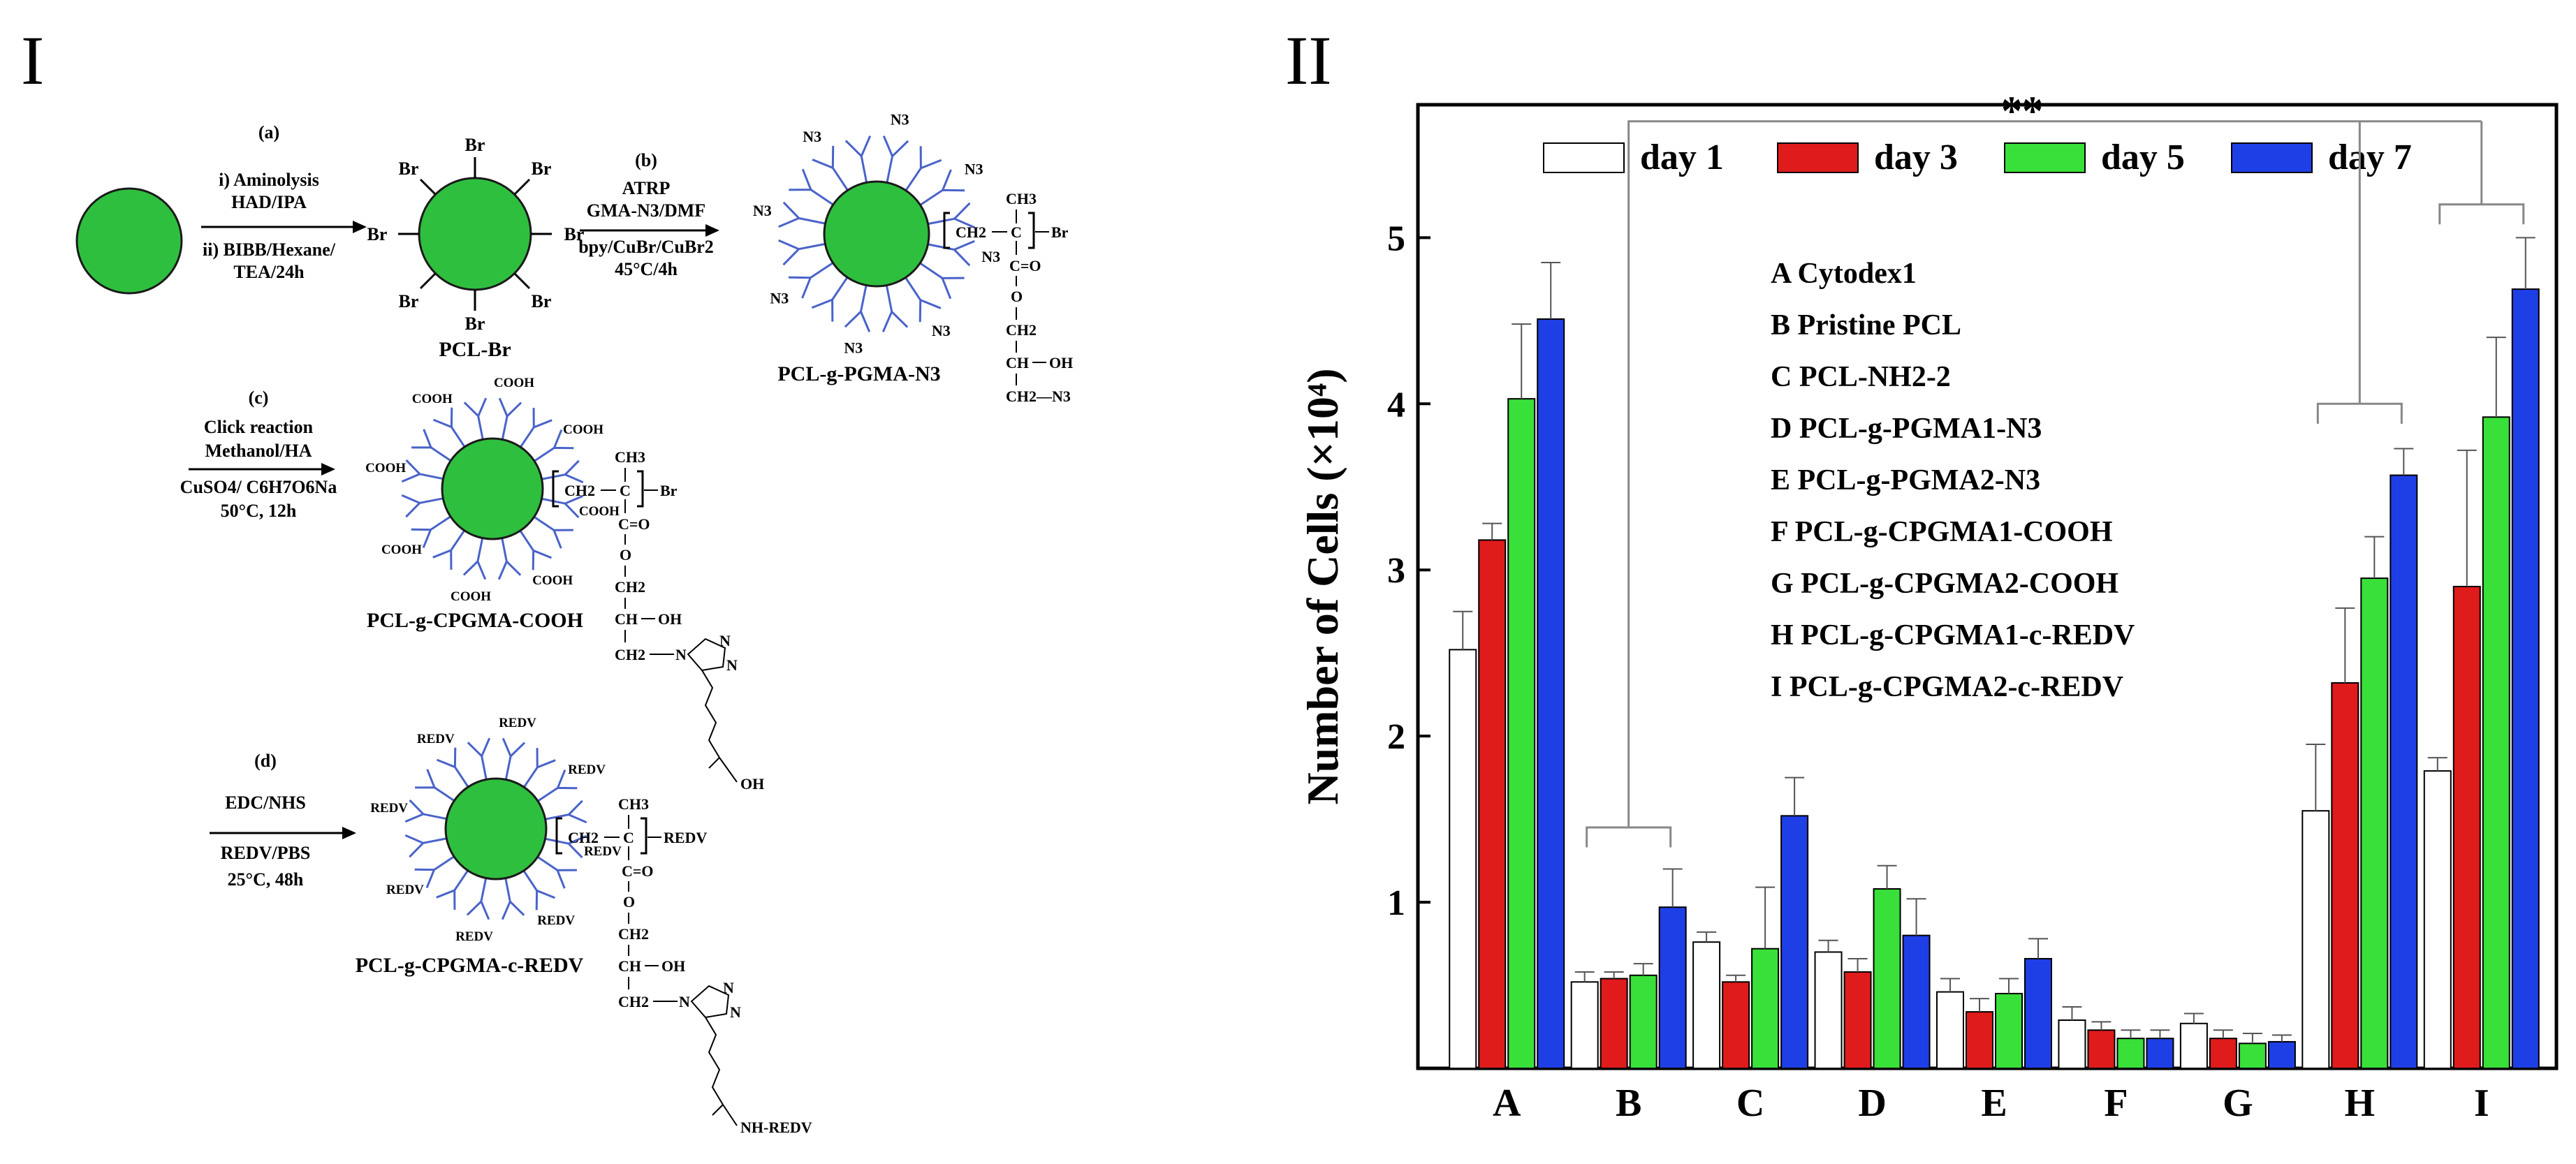  I want to click on product-pcl-br: PCL-Br, so click(475, 349).